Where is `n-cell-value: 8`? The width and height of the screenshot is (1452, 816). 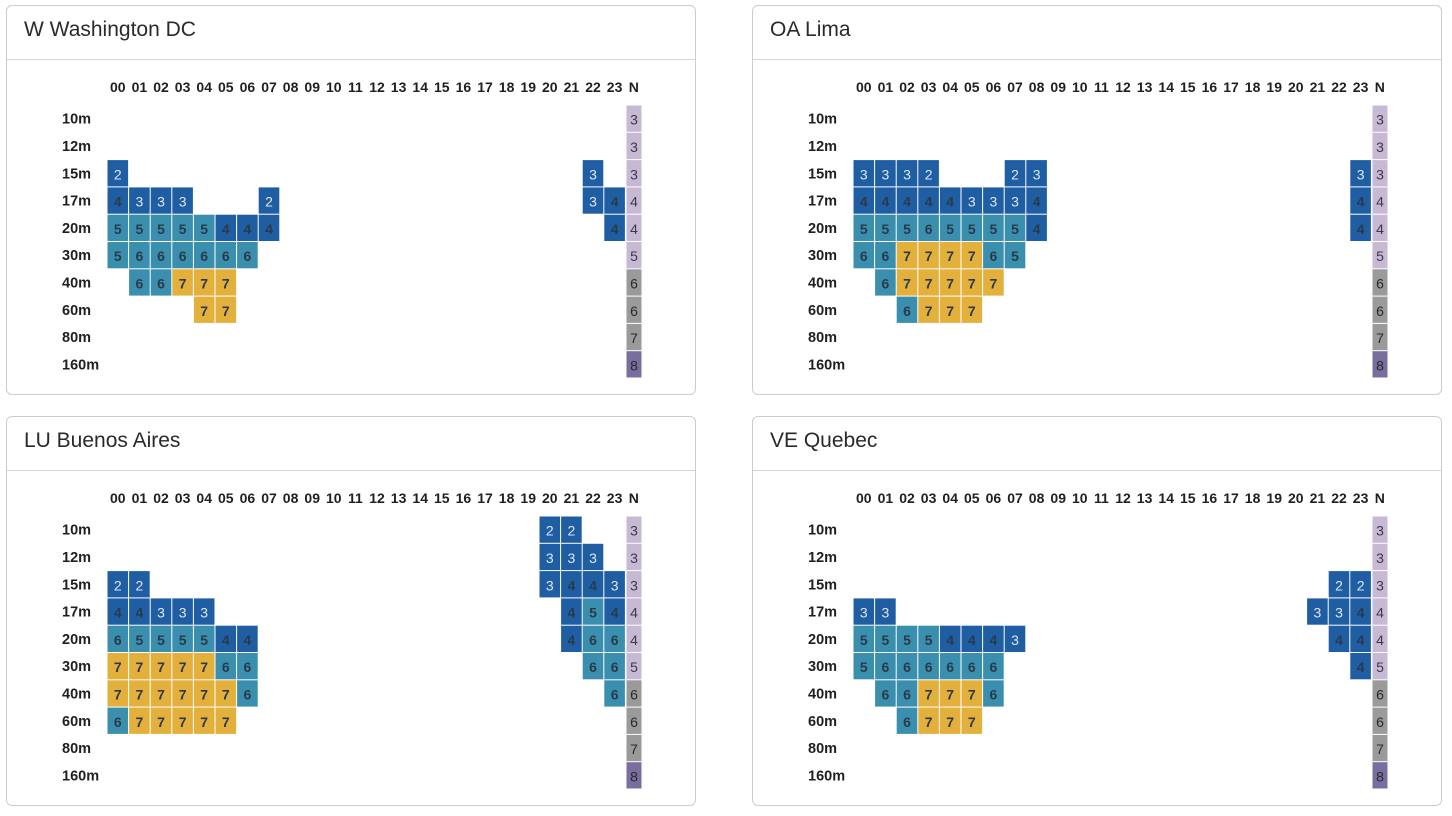 n-cell-value: 8 is located at coordinates (1380, 365).